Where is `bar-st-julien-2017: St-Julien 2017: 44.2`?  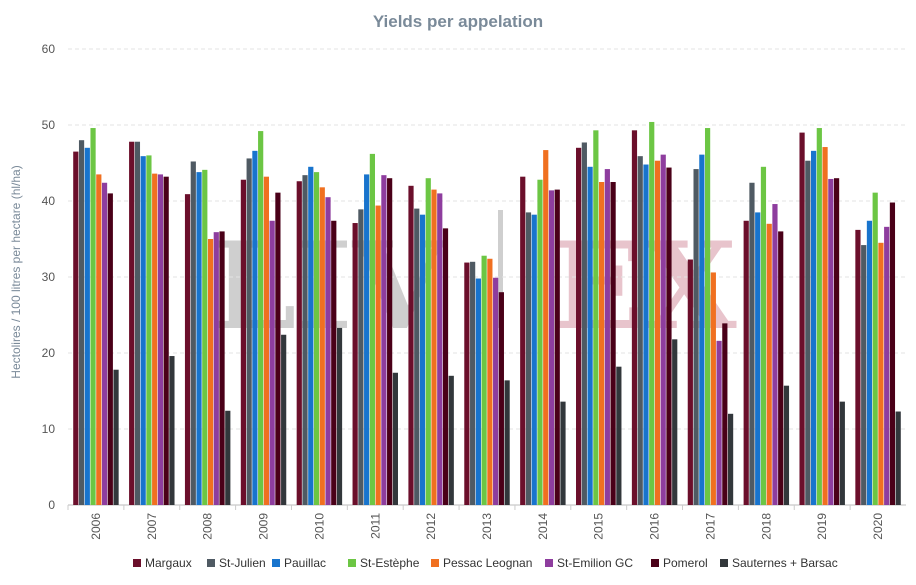
bar-st-julien-2017: St-Julien 2017: 44.2 is located at coordinates (696, 337).